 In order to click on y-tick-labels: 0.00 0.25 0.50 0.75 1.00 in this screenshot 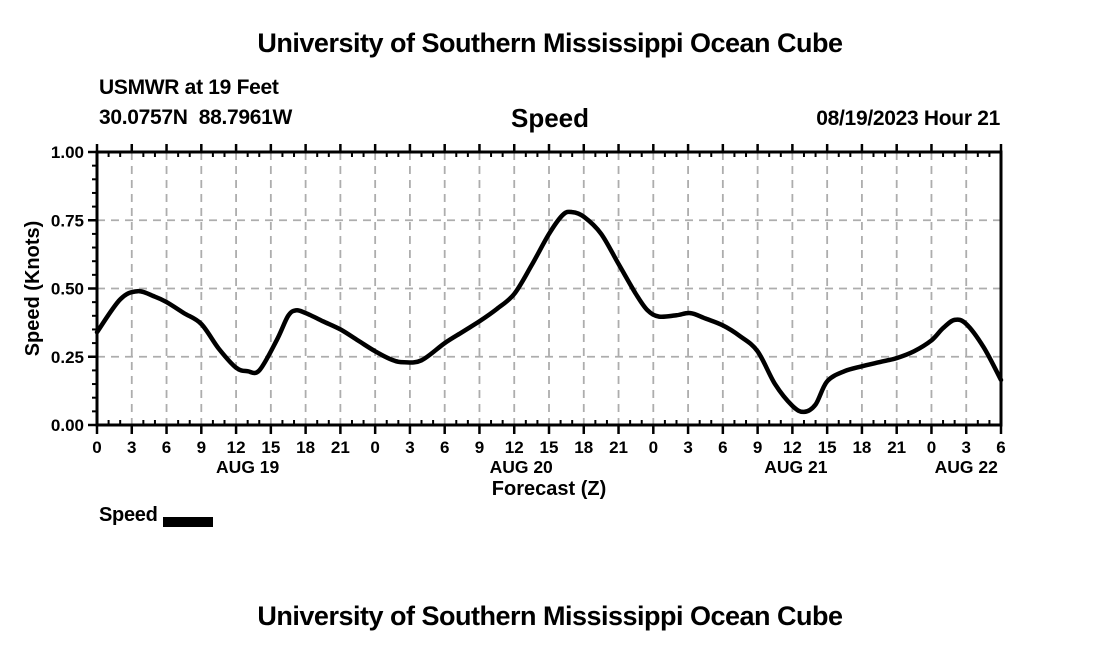, I will do `click(67, 289)`.